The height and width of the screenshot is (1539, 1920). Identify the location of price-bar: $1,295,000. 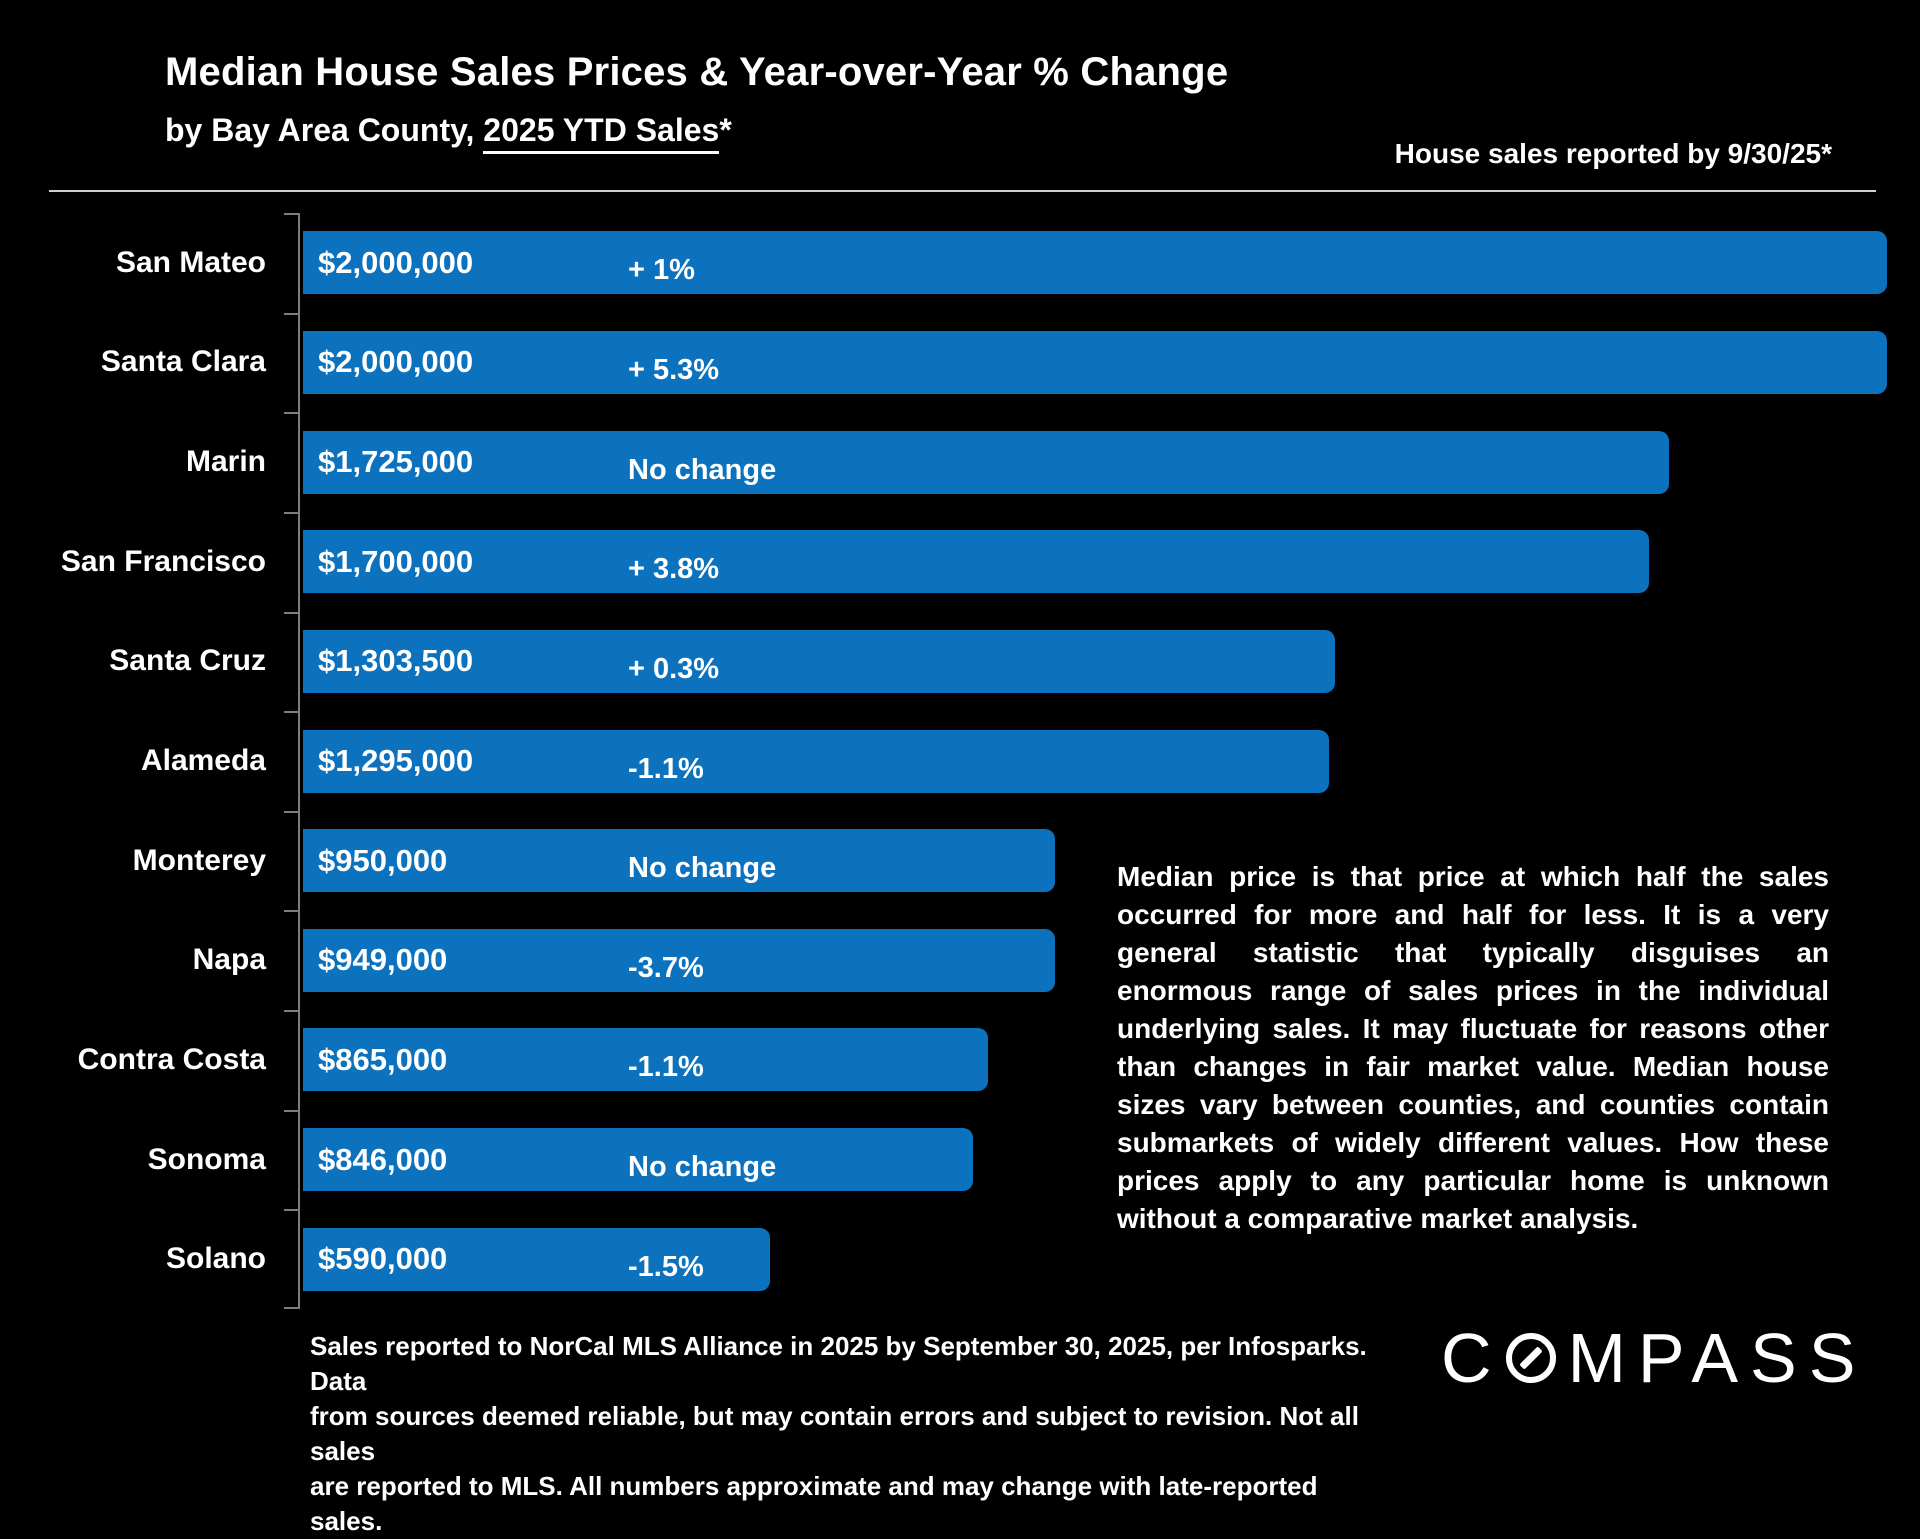
(816, 761).